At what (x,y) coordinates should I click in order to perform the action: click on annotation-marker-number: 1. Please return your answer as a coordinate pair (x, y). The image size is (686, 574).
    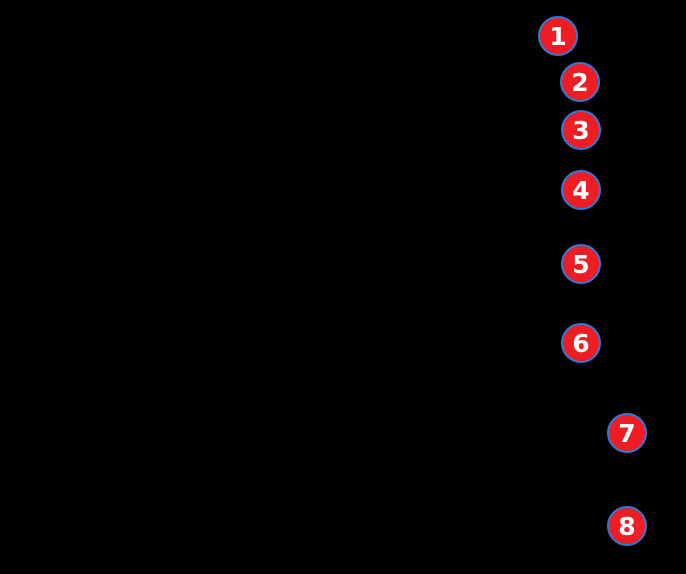
    Looking at the image, I should click on (558, 36).